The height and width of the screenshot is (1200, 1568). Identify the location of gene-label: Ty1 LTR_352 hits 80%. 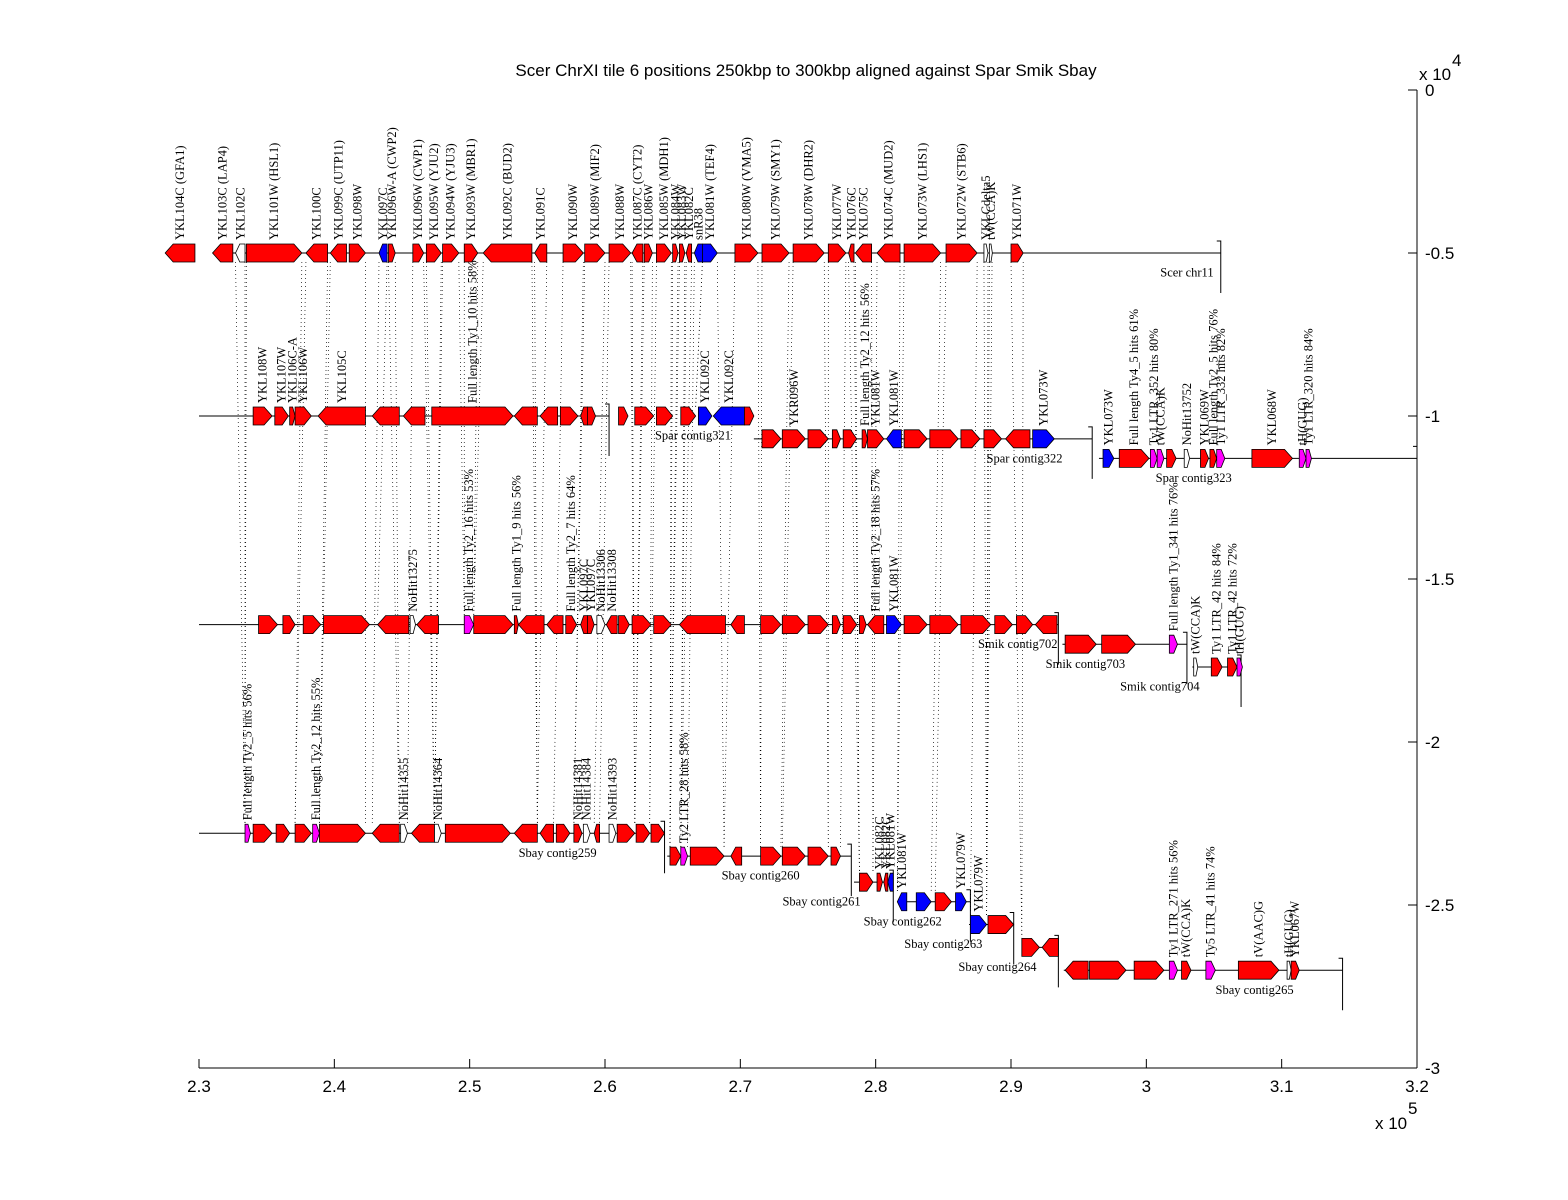
(1154, 386).